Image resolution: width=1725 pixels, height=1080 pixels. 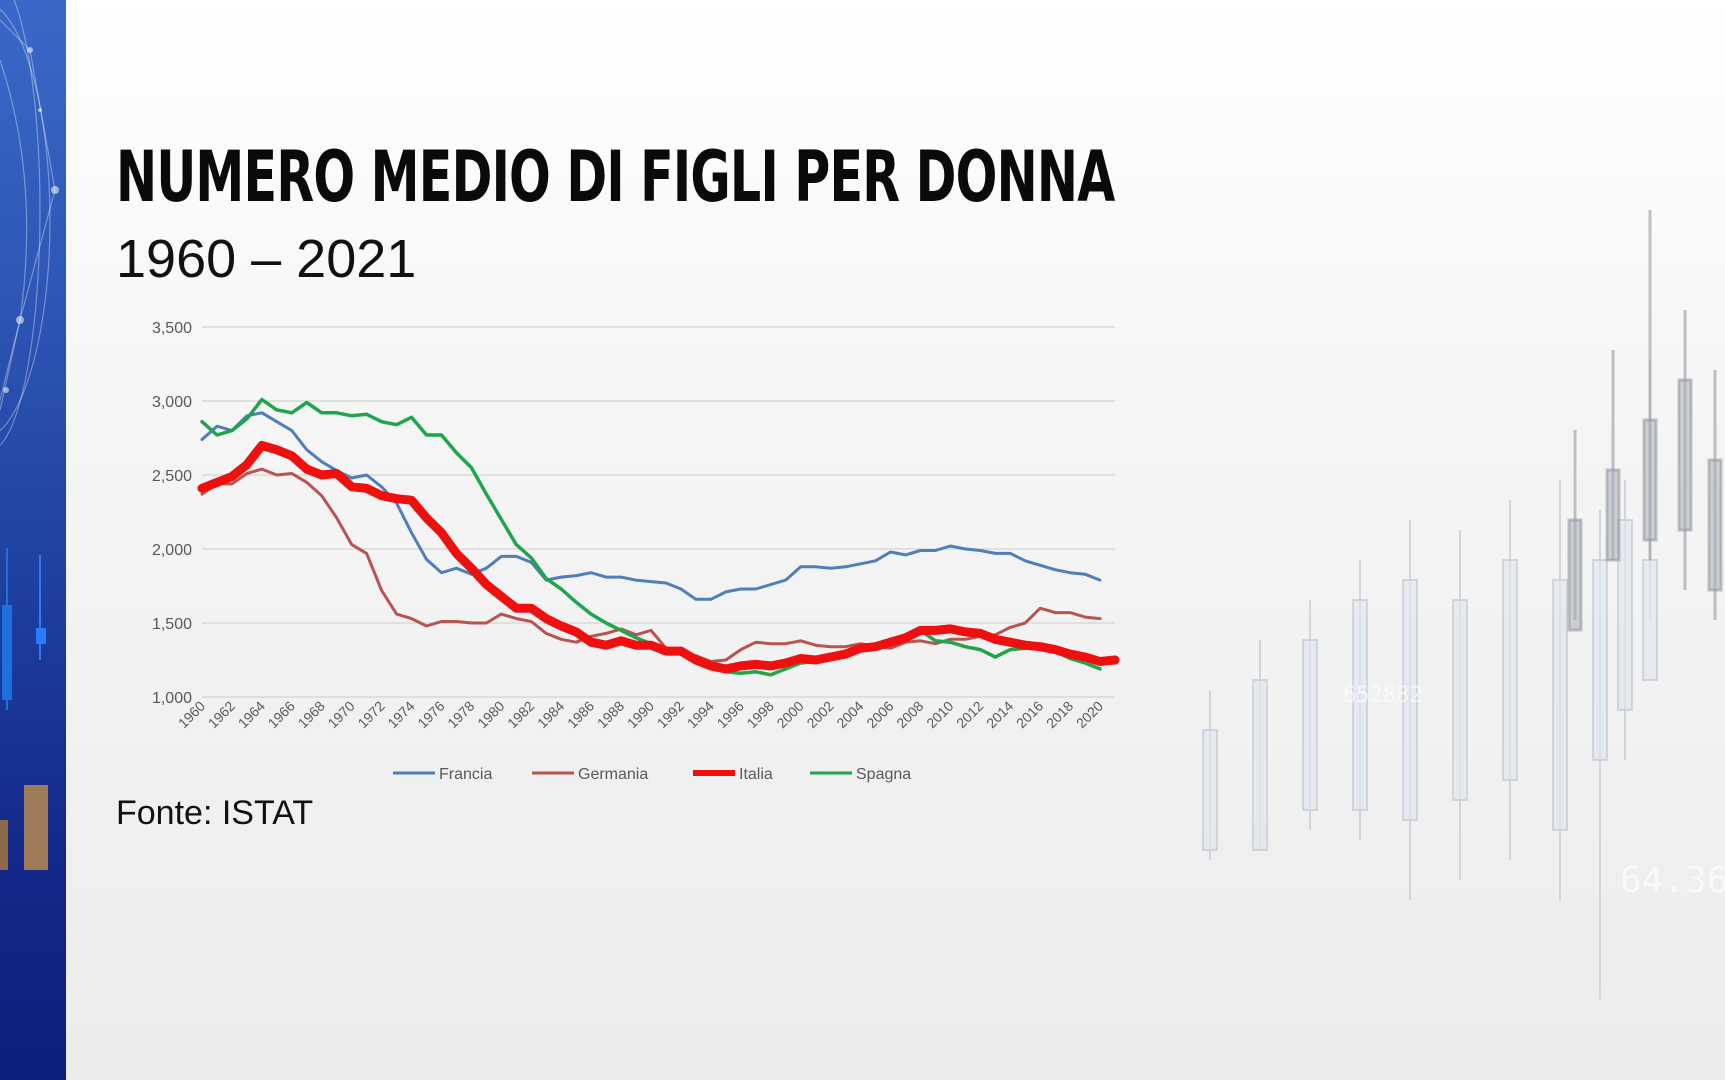 I want to click on x-tick-label: 2004, so click(x=849, y=714).